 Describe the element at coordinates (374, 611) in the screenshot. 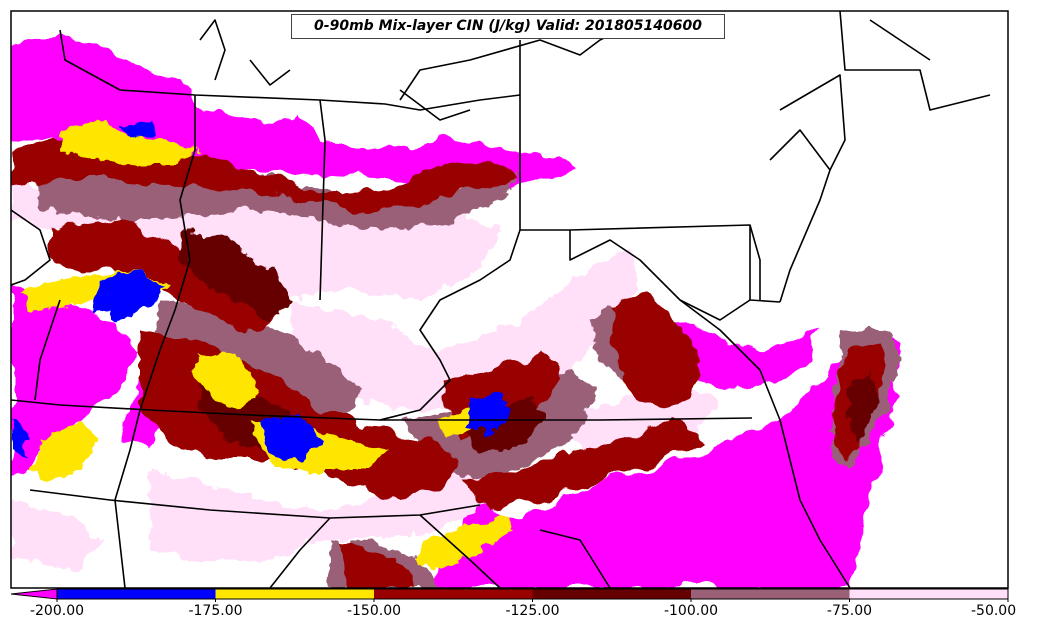

I see `colorbar-tick-label: -150.00` at that location.